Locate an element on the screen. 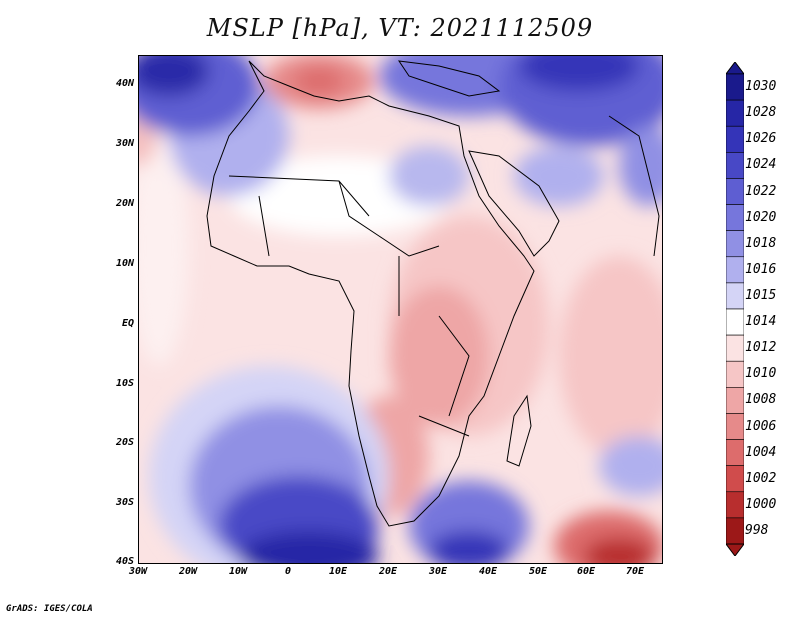 This screenshot has height=618, width=800. colorbar-level-label: 1026 is located at coordinates (761, 139).